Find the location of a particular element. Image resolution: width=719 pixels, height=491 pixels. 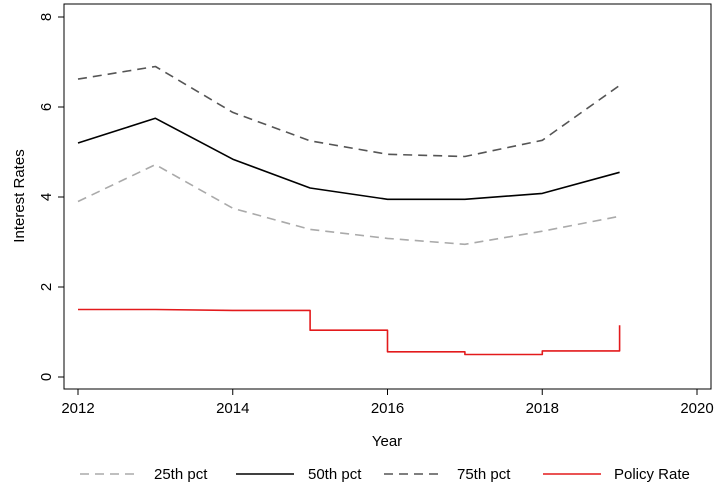

y-tick-label: 4 is located at coordinates (46, 197).